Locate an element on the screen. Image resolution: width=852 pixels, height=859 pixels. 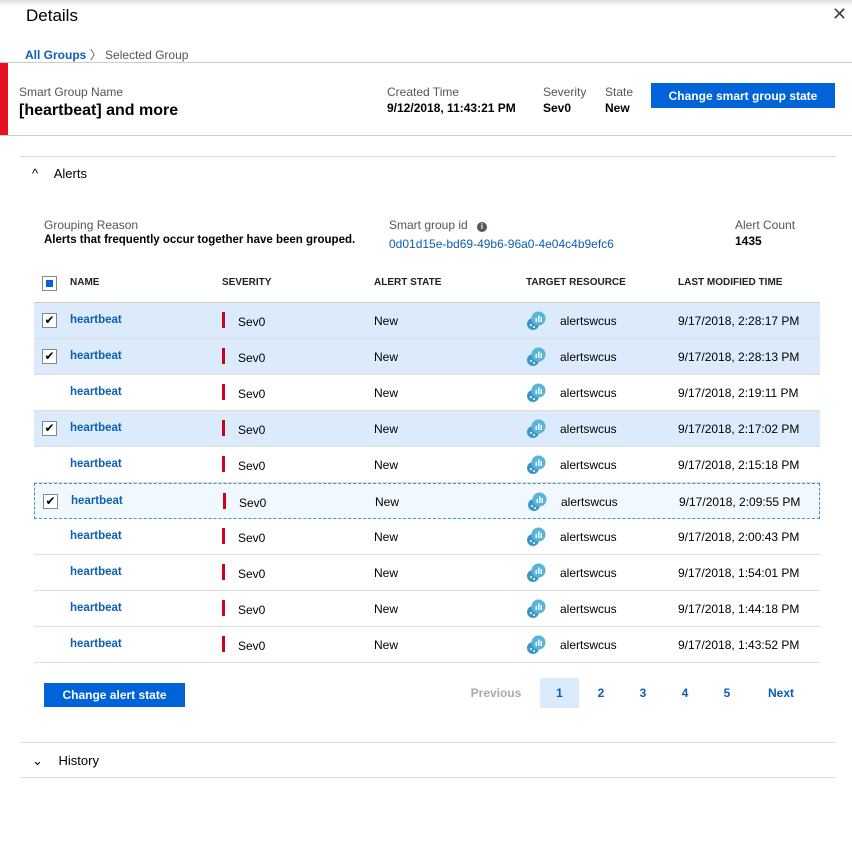
state-value: New is located at coordinates (617, 108).